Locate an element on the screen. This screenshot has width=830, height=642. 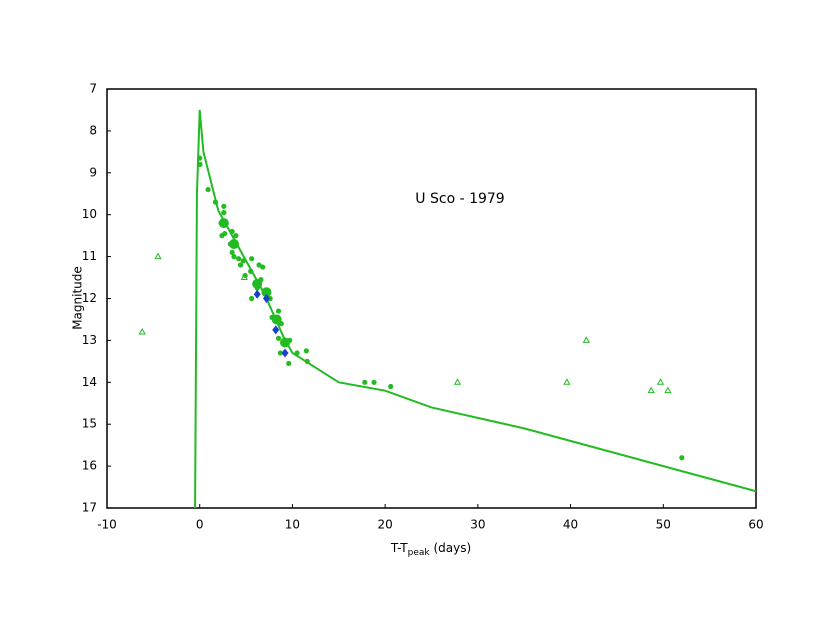
x-tick-label: 10 is located at coordinates (292, 525).